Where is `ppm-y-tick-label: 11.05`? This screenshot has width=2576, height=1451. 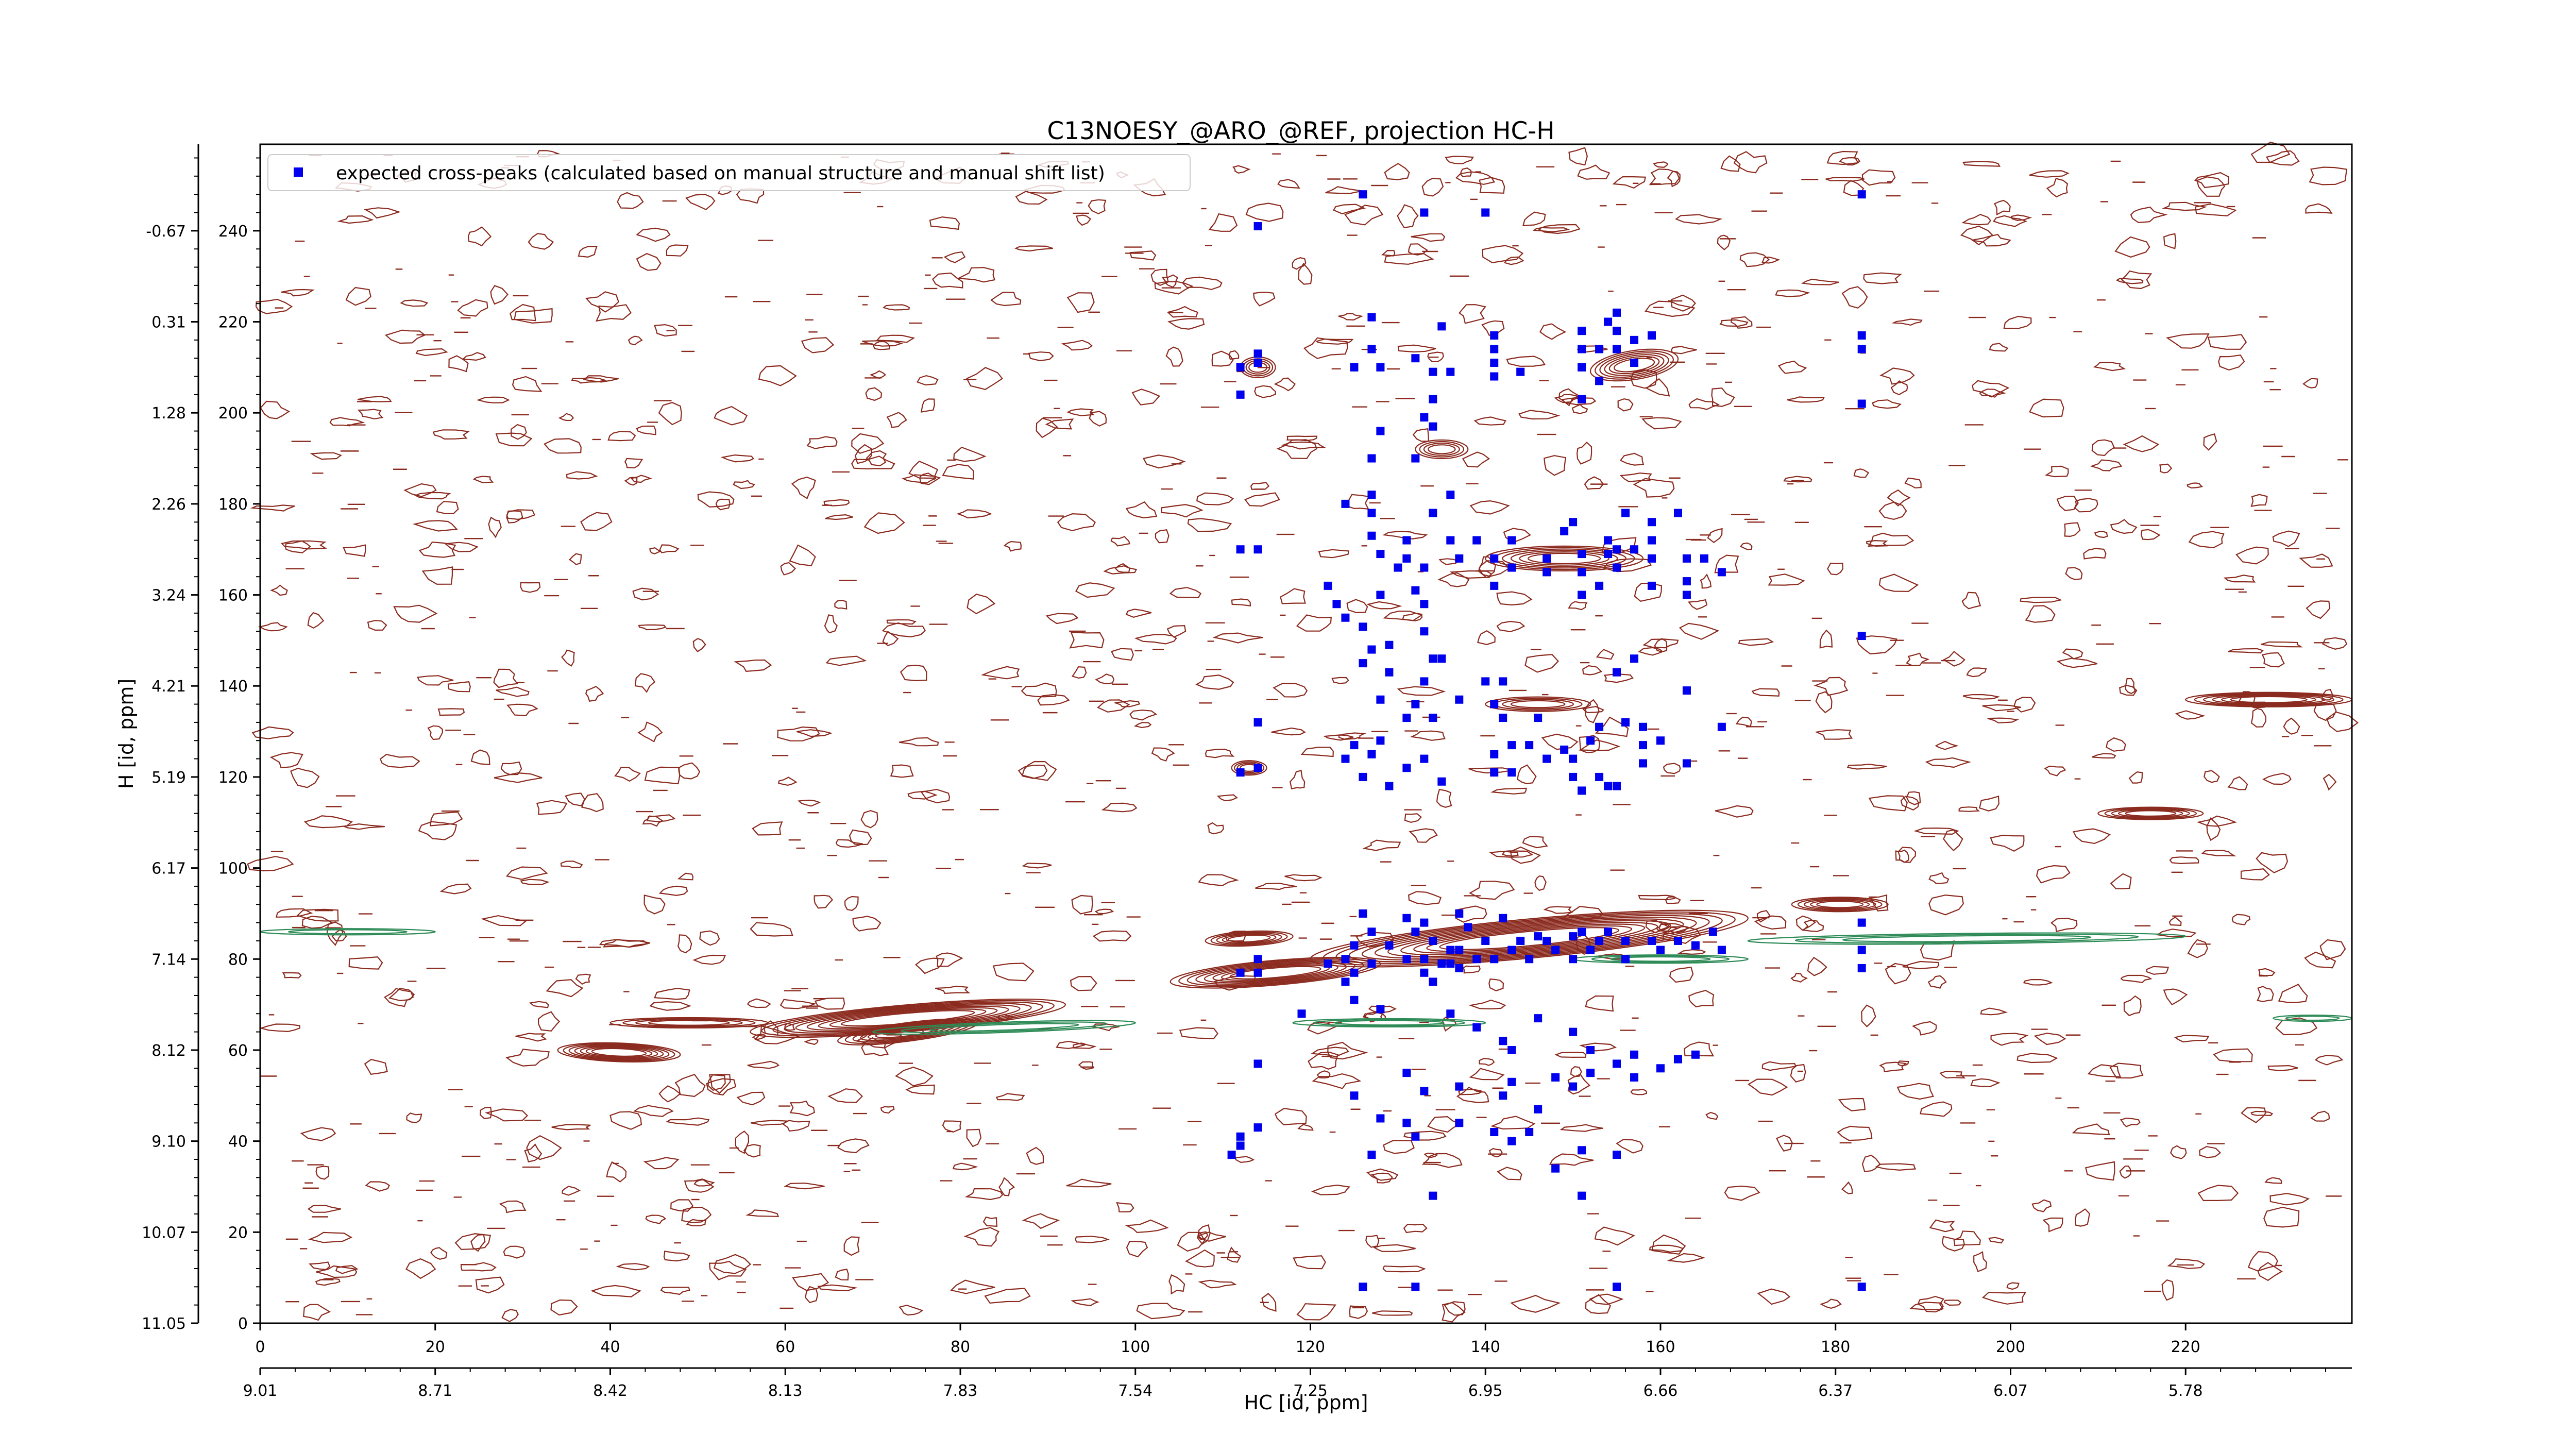
ppm-y-tick-label: 11.05 is located at coordinates (164, 1324).